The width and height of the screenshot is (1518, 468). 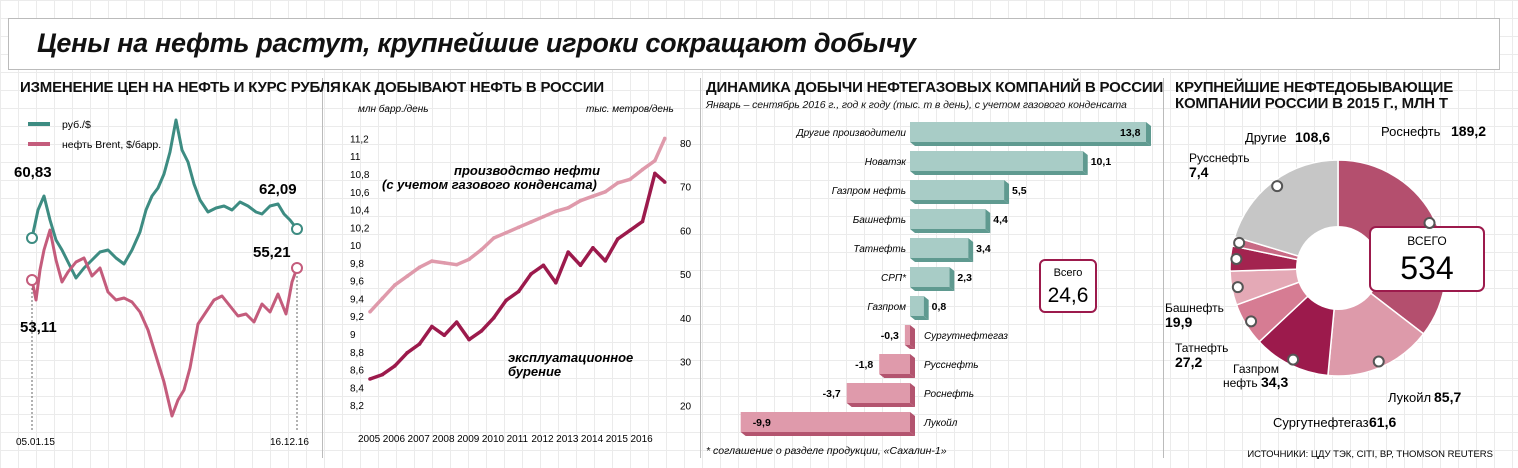 I want to click on right-tick-label: 80, so click(x=686, y=144).